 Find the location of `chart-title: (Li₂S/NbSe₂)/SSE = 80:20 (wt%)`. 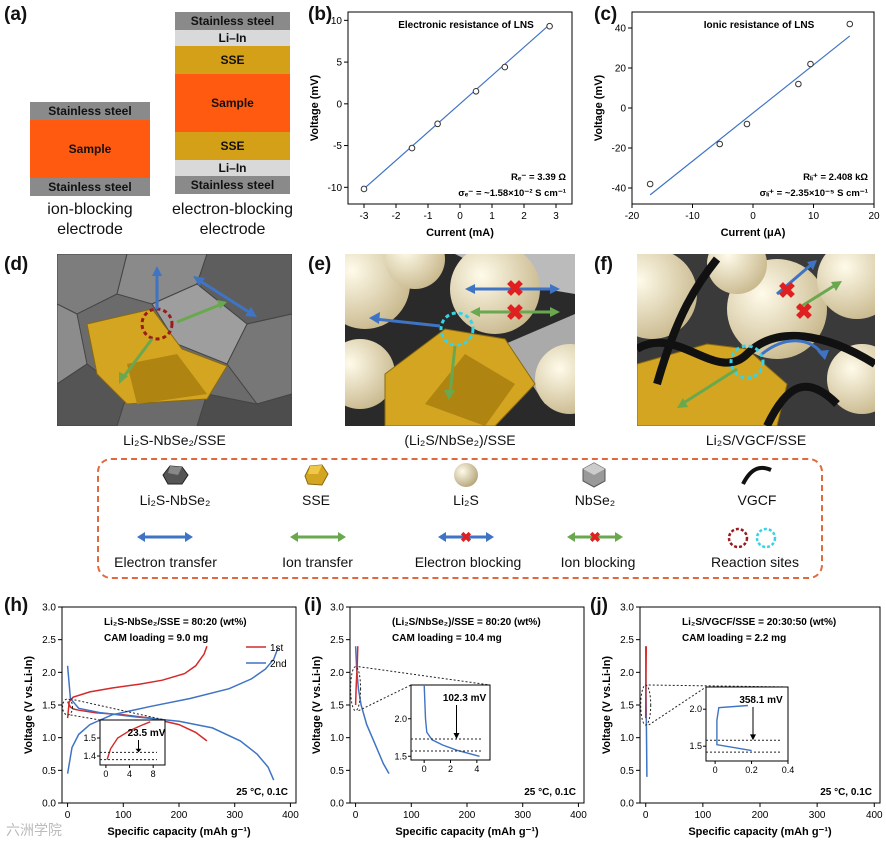

chart-title: (Li₂S/NbSe₂)/SSE = 80:20 (wt%) is located at coordinates (466, 622).